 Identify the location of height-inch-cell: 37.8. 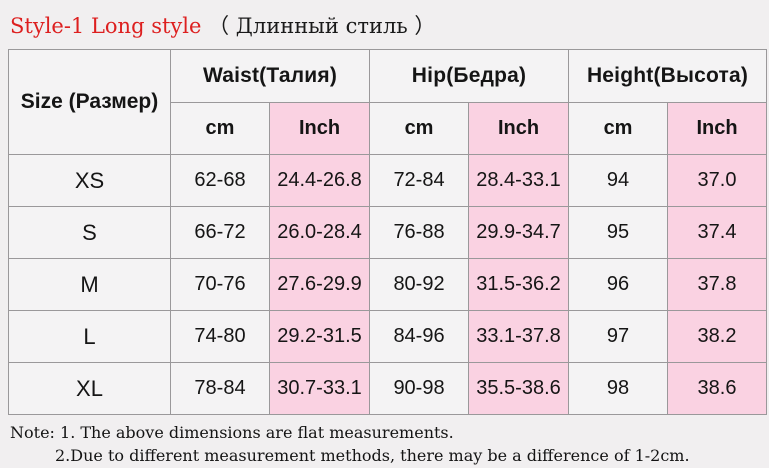
(717, 284).